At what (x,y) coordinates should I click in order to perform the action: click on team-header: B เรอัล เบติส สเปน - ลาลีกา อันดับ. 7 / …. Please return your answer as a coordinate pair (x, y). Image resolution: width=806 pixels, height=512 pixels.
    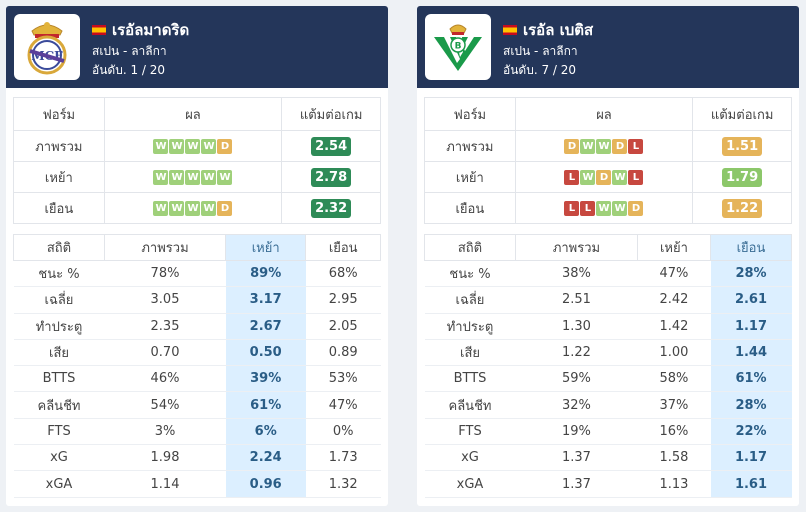
    Looking at the image, I should click on (608, 47).